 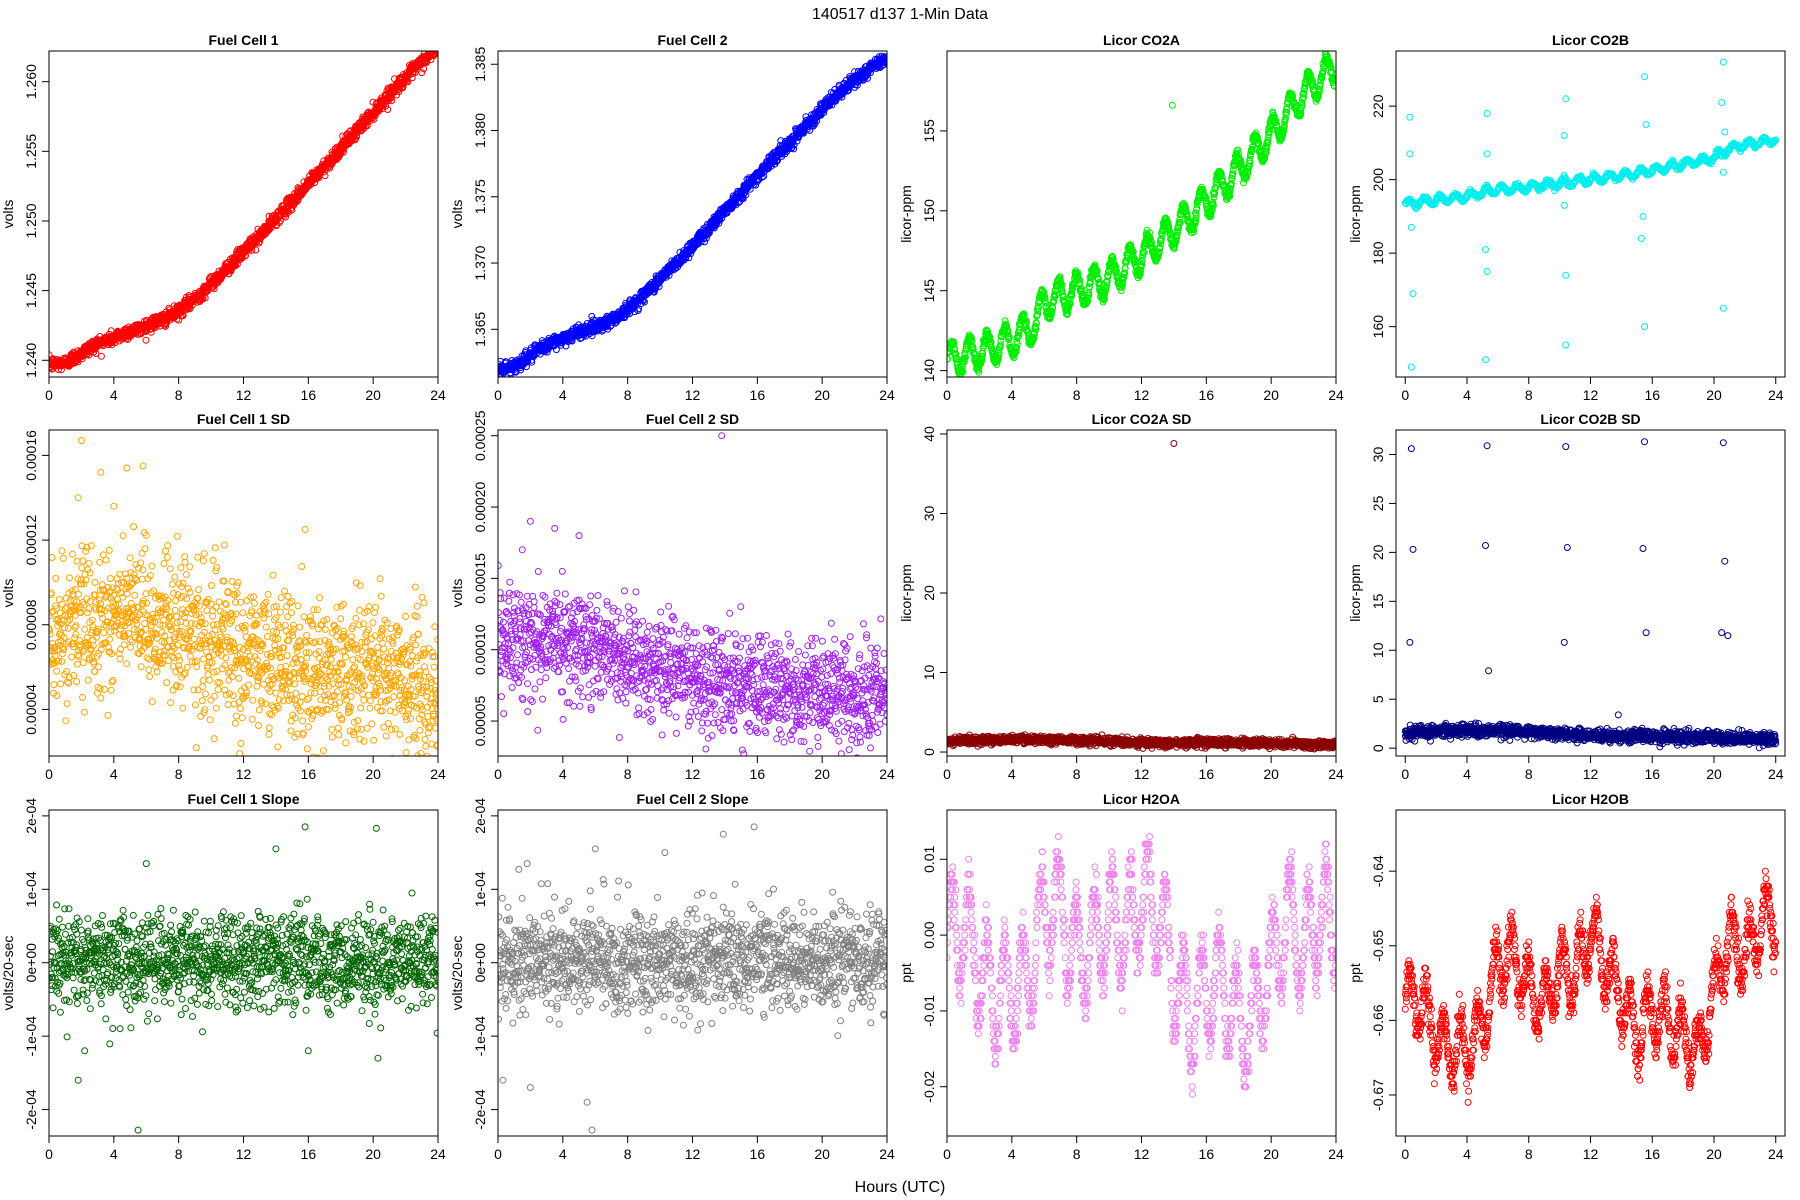 I want to click on panel-title: Fuel Cell 2, so click(x=692, y=40).